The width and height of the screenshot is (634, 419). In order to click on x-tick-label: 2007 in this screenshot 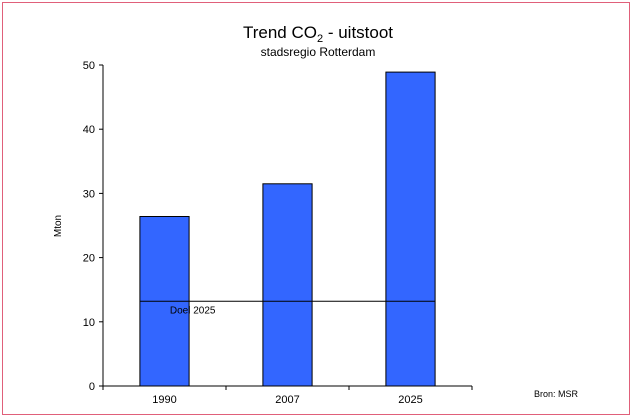, I will do `click(287, 400)`.